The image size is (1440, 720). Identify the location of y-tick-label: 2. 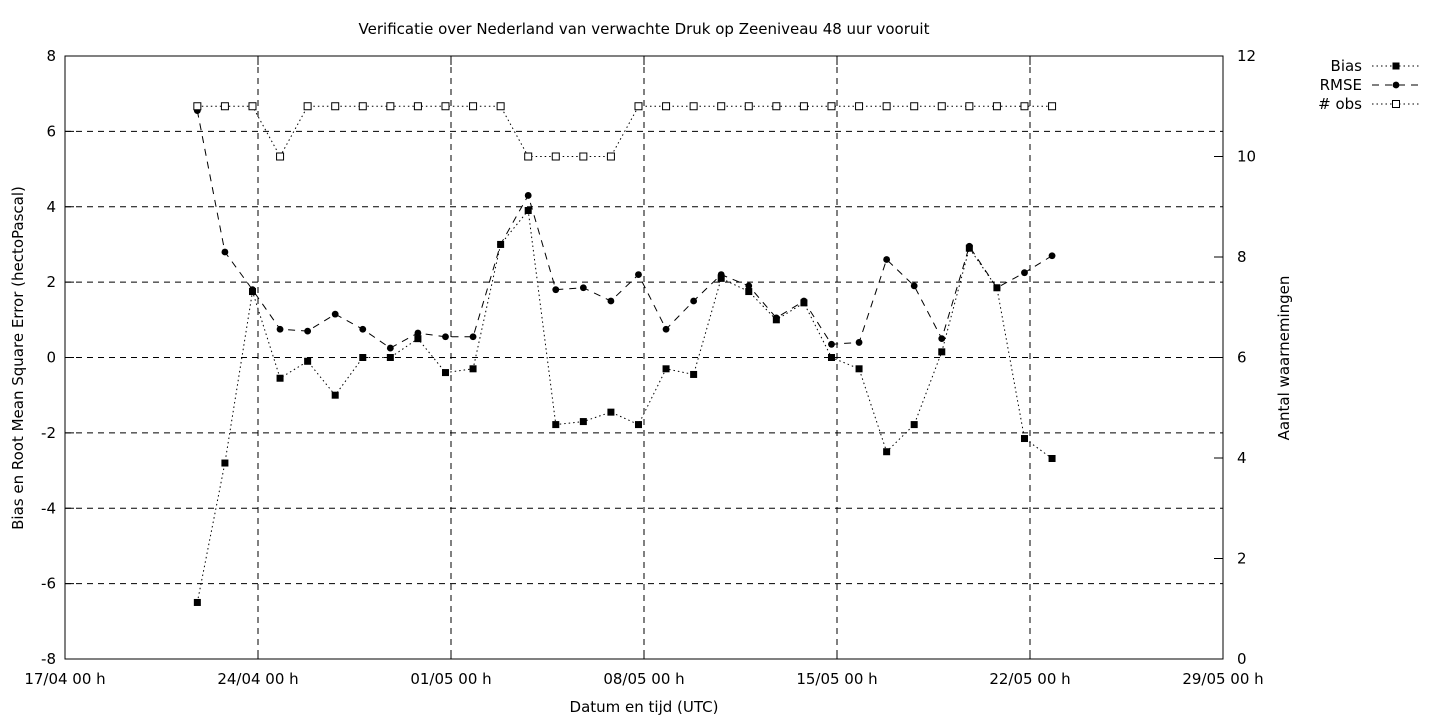
(51, 282).